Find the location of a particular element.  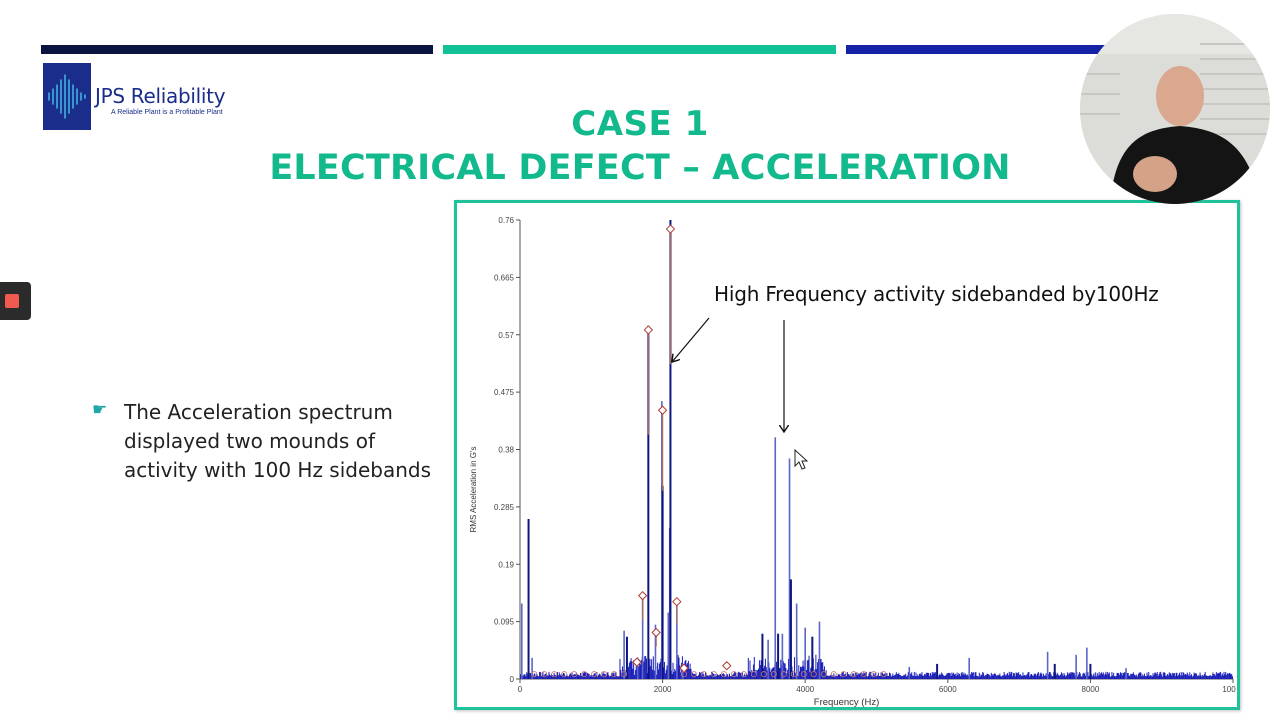

y-tick-label: 0.76 is located at coordinates (506, 220).